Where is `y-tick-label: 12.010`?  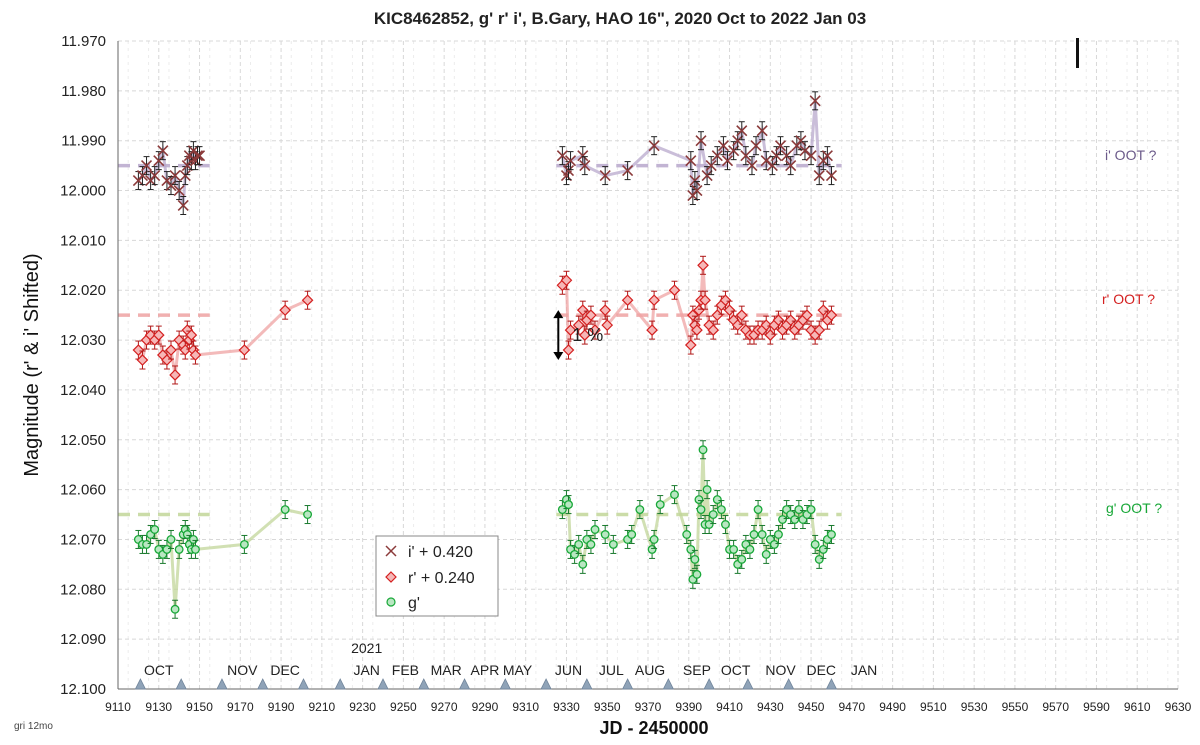
y-tick-label: 12.010 is located at coordinates (83, 240).